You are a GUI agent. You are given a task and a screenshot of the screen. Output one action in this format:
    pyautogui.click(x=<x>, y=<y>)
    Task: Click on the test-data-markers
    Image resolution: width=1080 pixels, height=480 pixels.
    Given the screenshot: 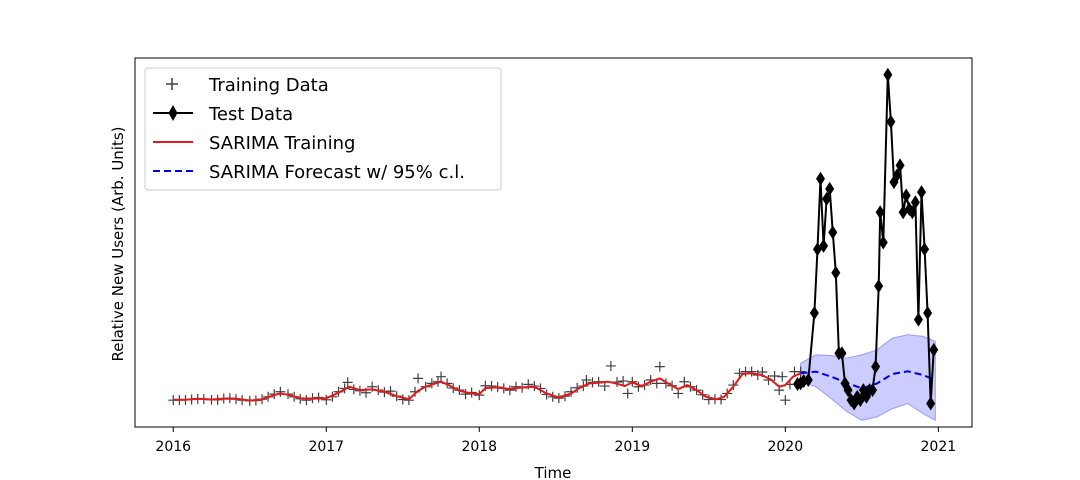 What is the action you would take?
    pyautogui.click(x=866, y=239)
    